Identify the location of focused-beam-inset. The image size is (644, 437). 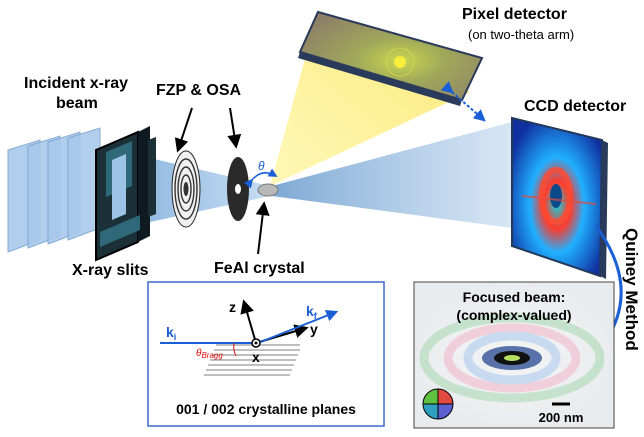
(514, 355).